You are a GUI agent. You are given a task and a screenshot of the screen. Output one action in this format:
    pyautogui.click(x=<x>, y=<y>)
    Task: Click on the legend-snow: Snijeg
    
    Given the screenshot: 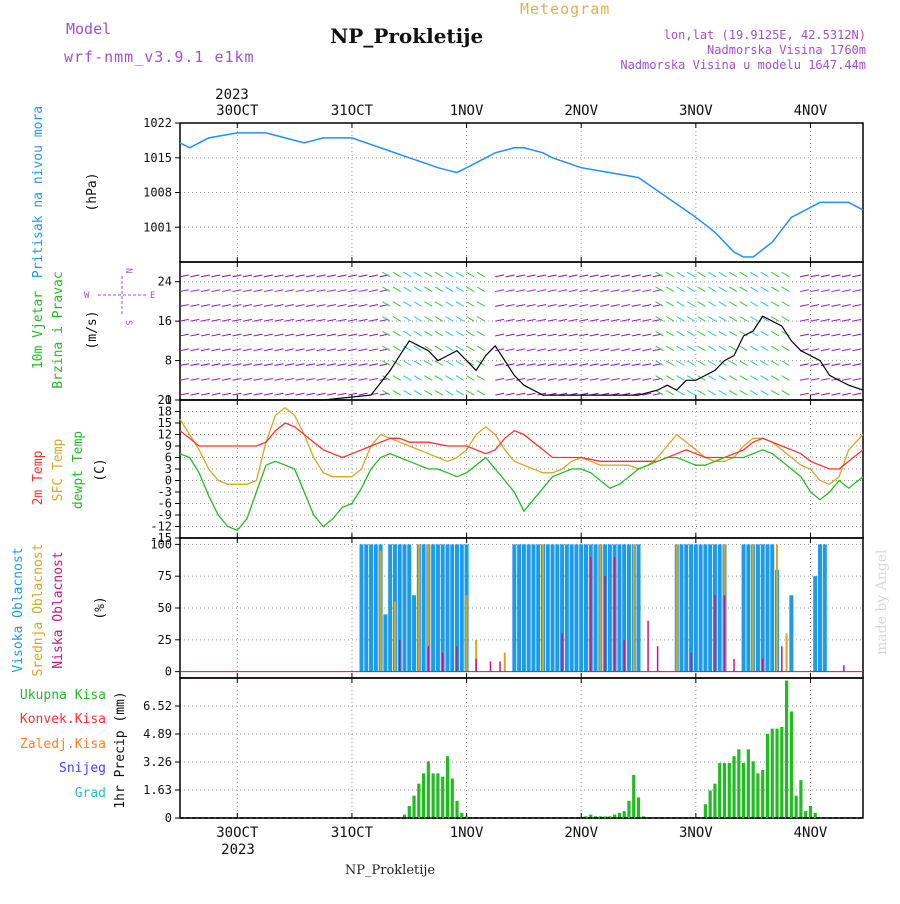 What is the action you would take?
    pyautogui.click(x=82, y=768)
    